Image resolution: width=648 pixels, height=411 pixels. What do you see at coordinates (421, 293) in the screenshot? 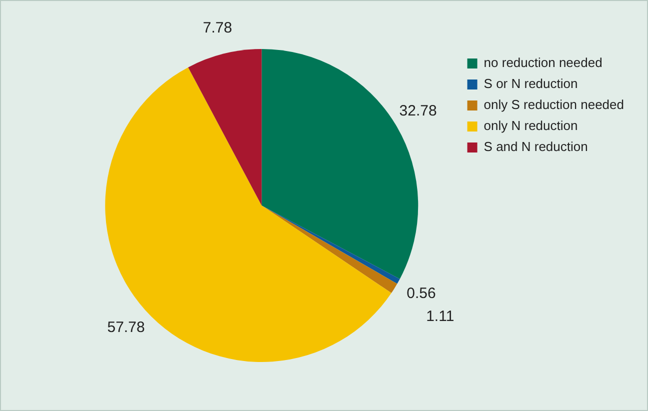
I see `data-label: 0.56` at bounding box center [421, 293].